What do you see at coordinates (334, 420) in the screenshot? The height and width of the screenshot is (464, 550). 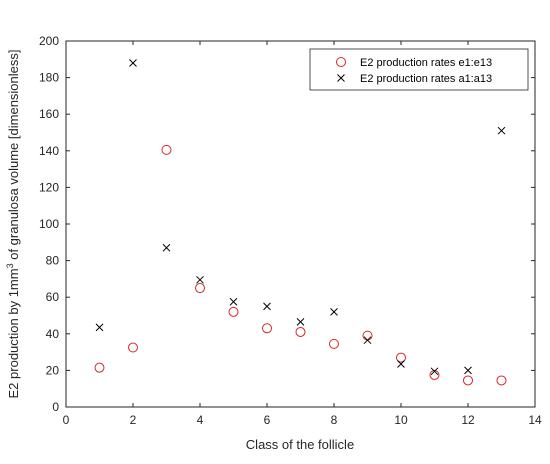 I see `x-tick-label: 8` at bounding box center [334, 420].